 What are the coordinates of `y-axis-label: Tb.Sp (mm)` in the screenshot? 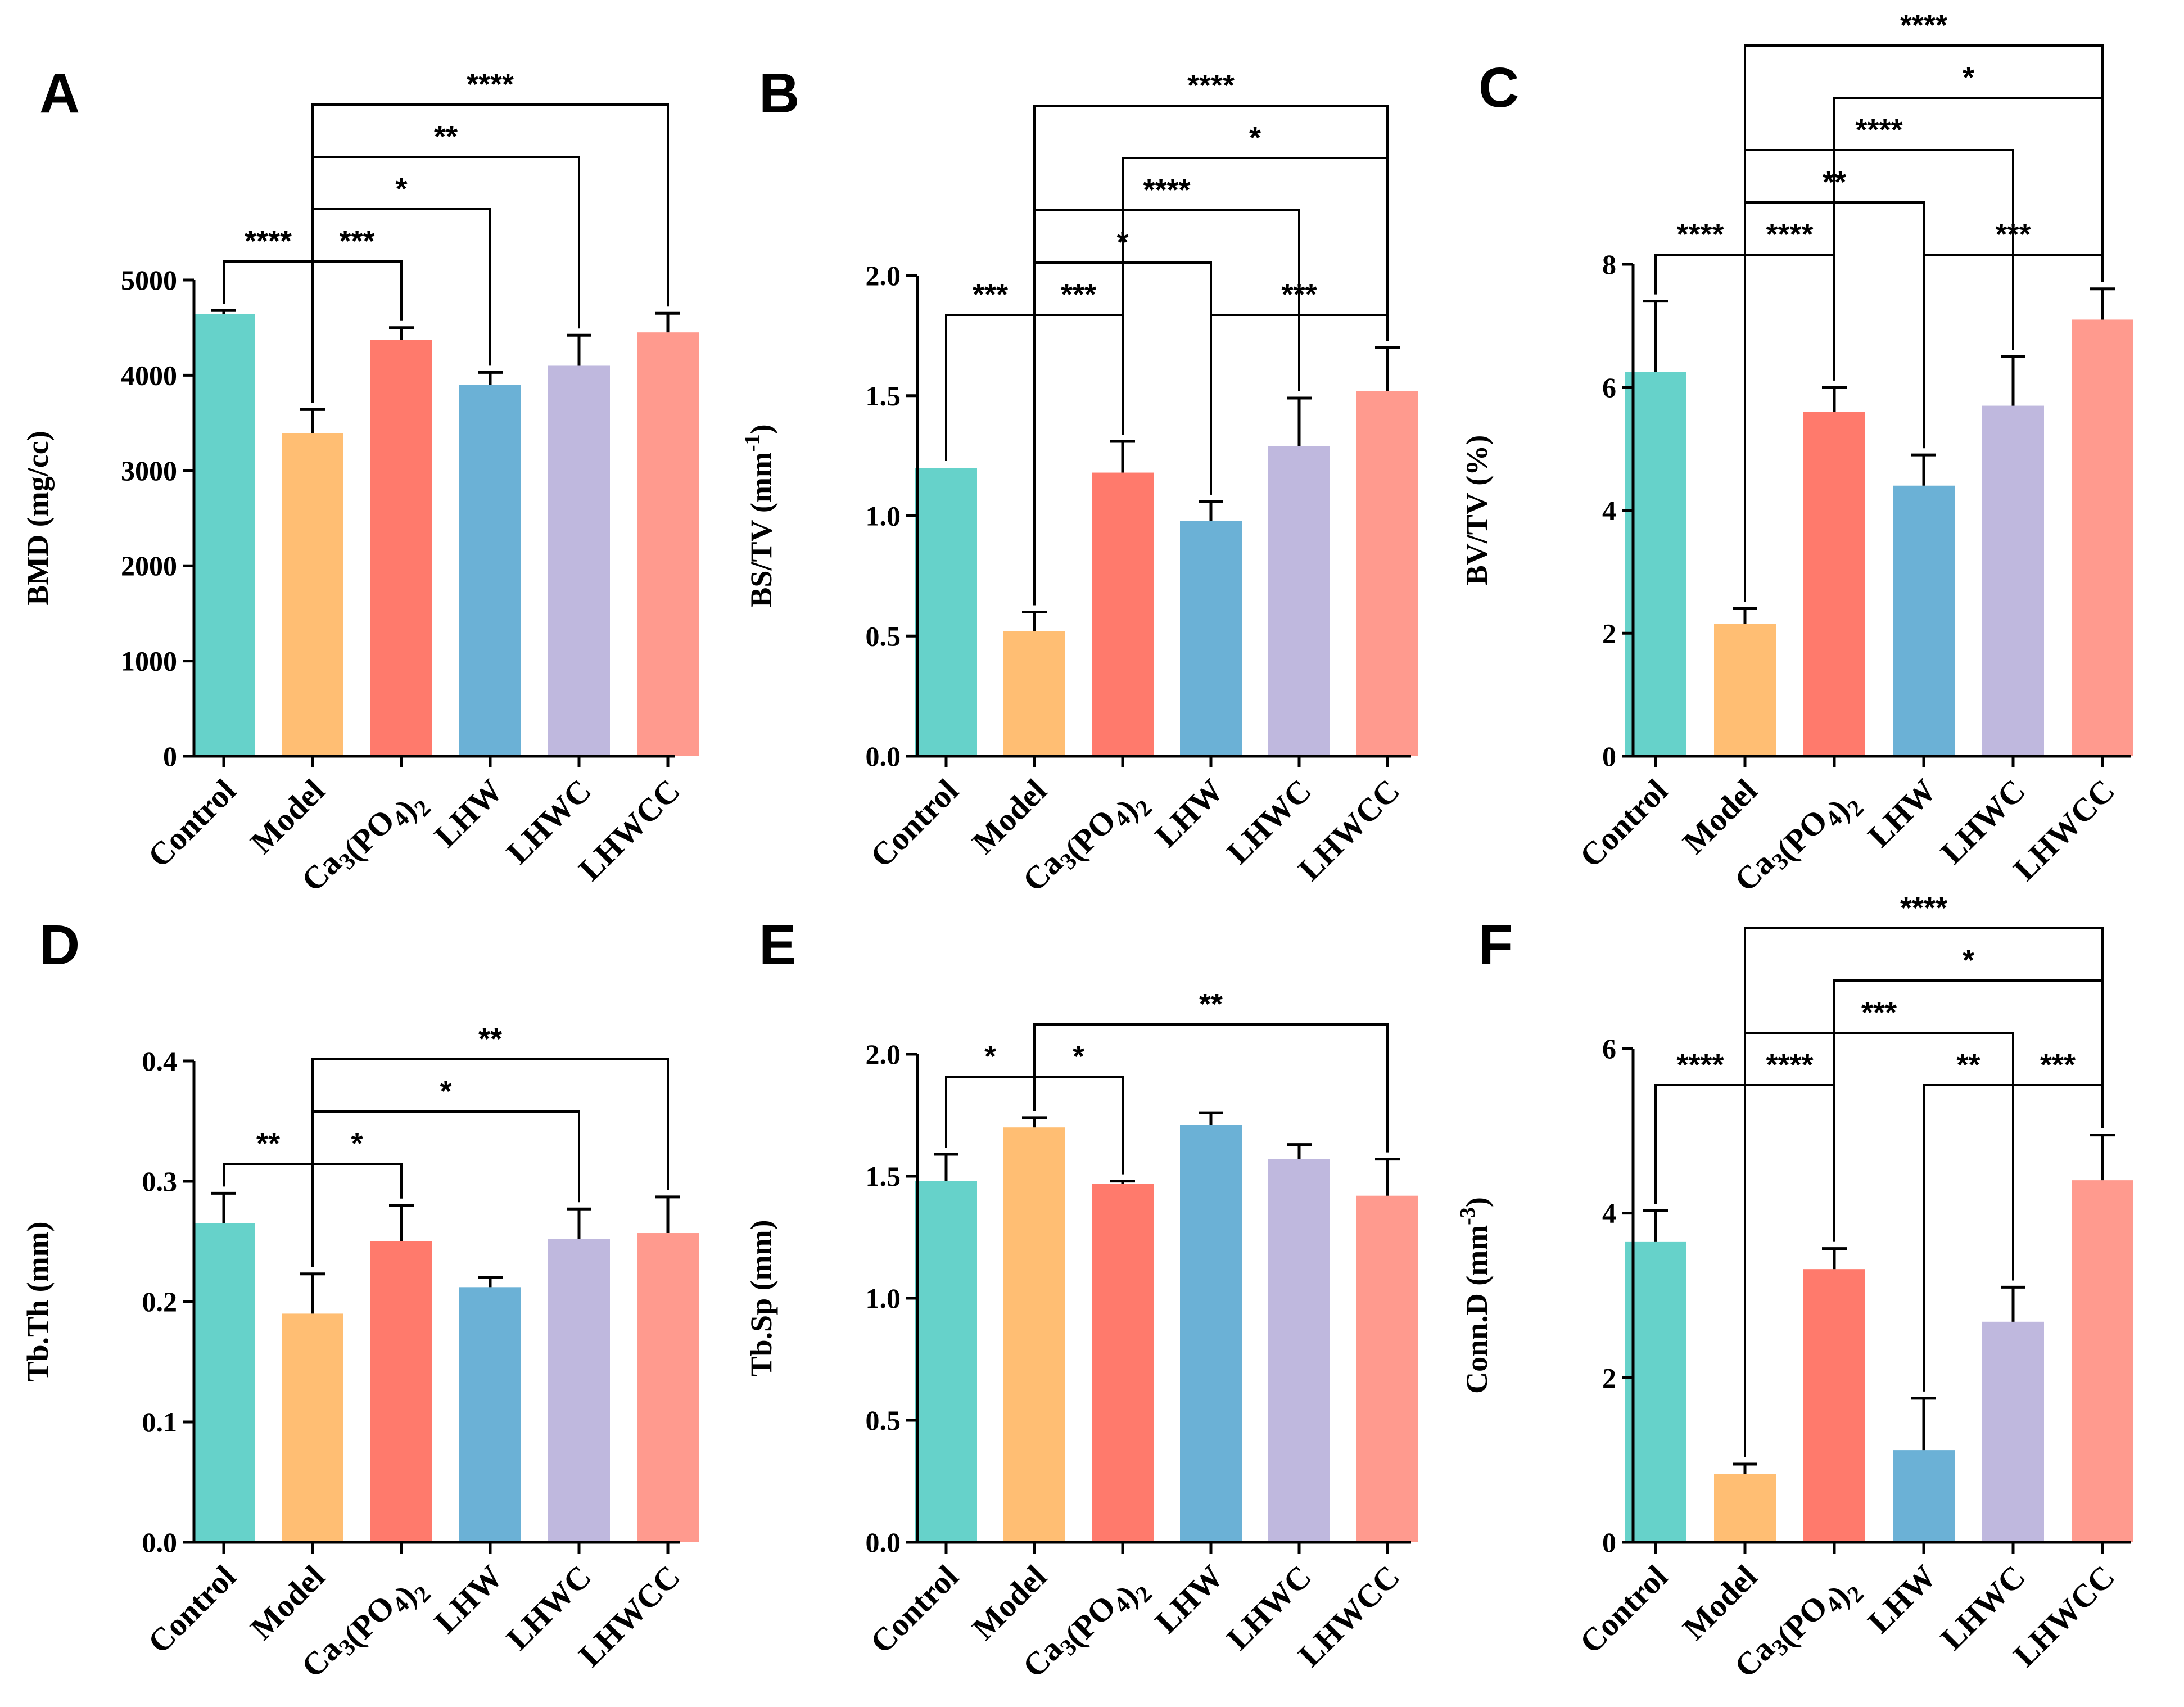 It's located at (761, 1298).